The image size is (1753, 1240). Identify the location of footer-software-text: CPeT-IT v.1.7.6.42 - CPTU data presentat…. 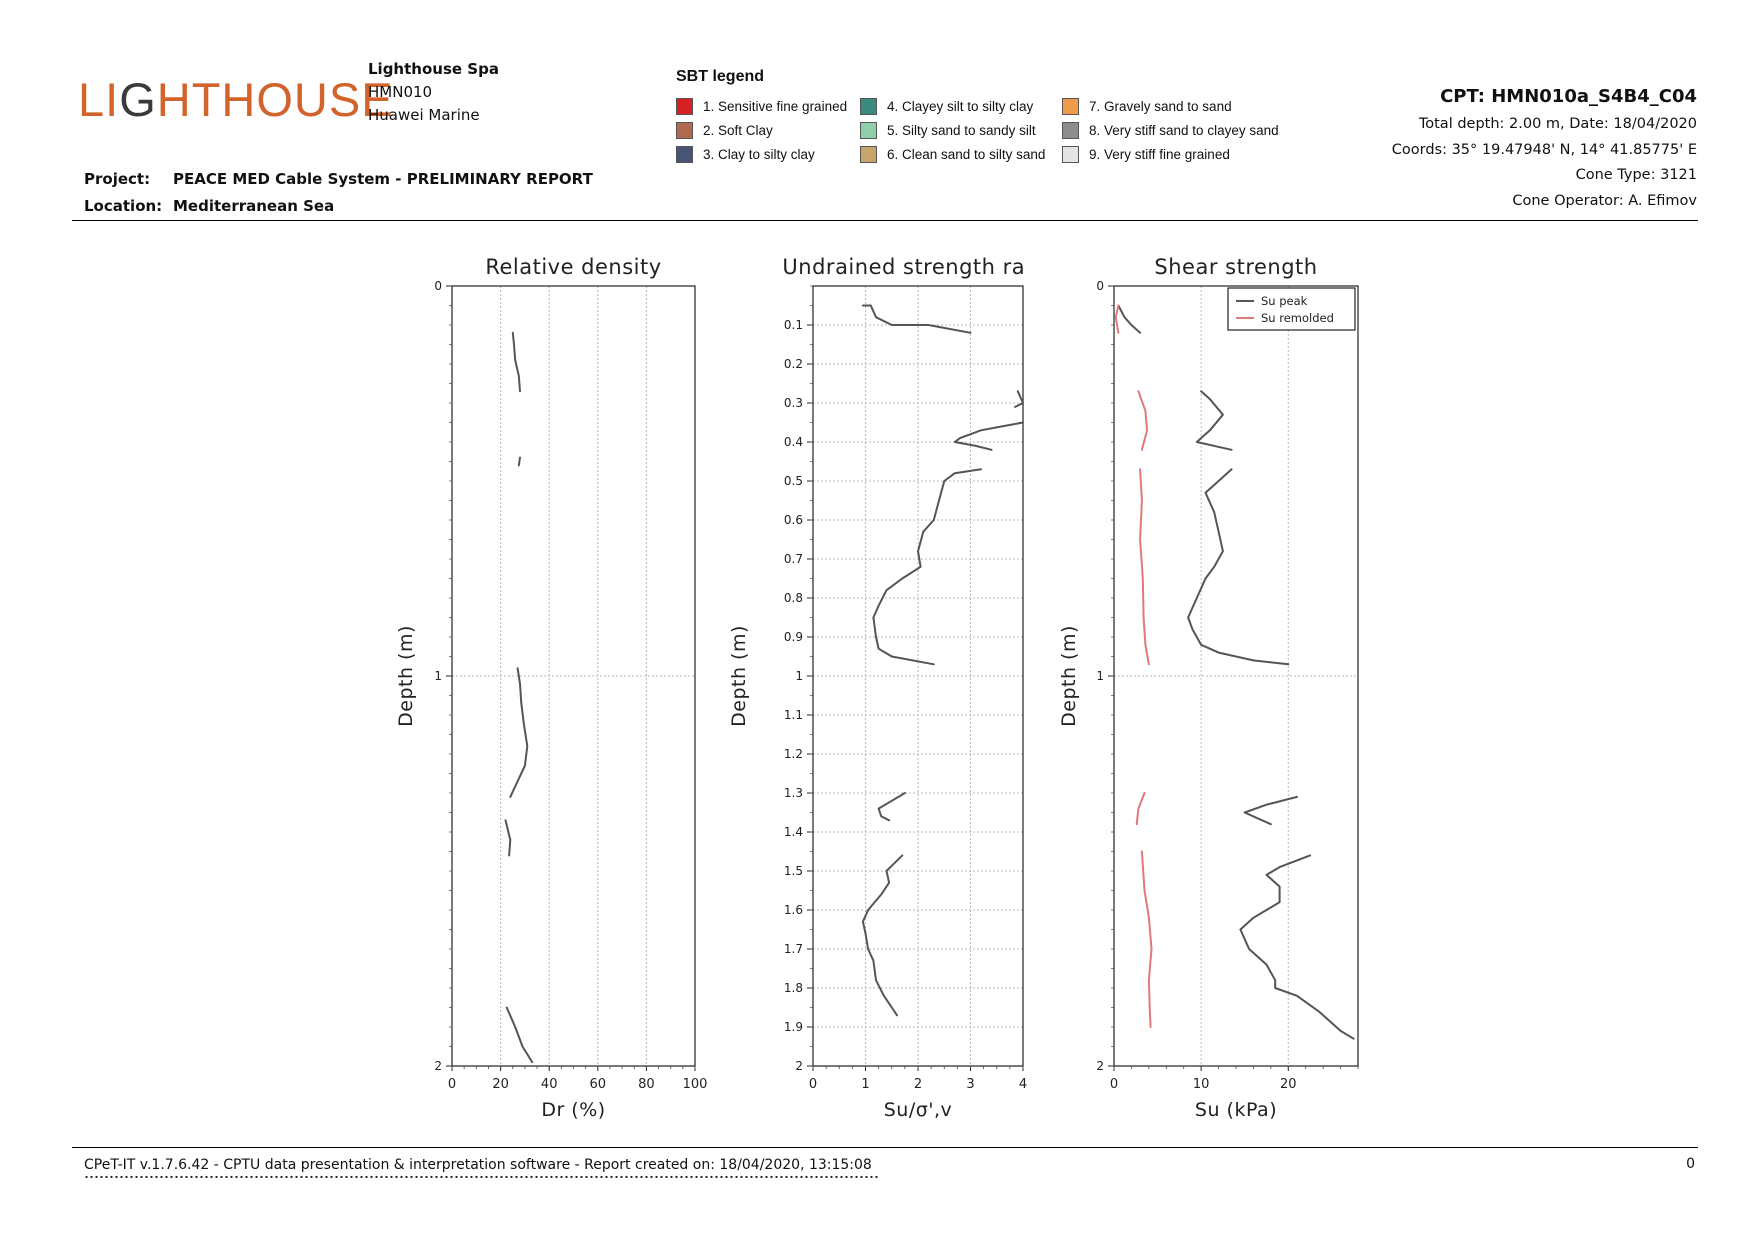
(478, 1165).